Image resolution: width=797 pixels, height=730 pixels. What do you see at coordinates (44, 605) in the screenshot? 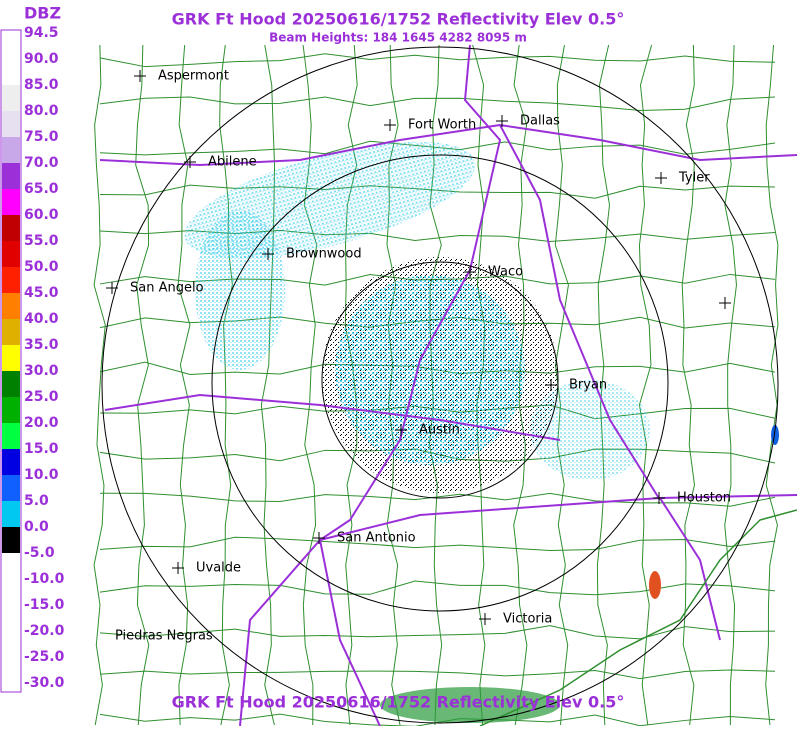
I see `legend-label: -15.0` at bounding box center [44, 605].